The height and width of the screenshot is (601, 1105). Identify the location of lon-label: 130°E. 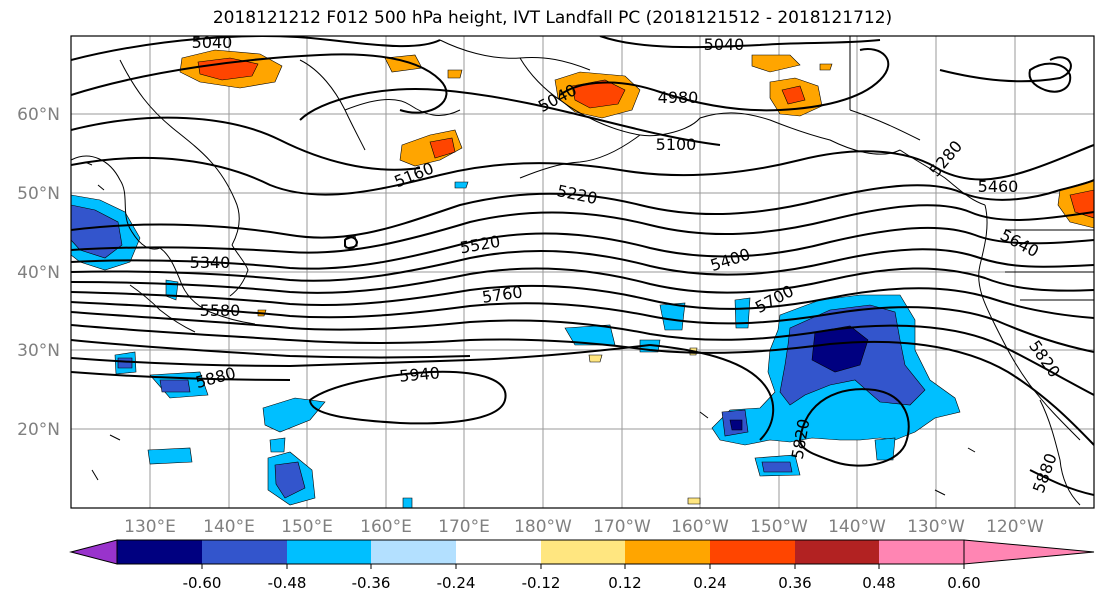
(150, 527).